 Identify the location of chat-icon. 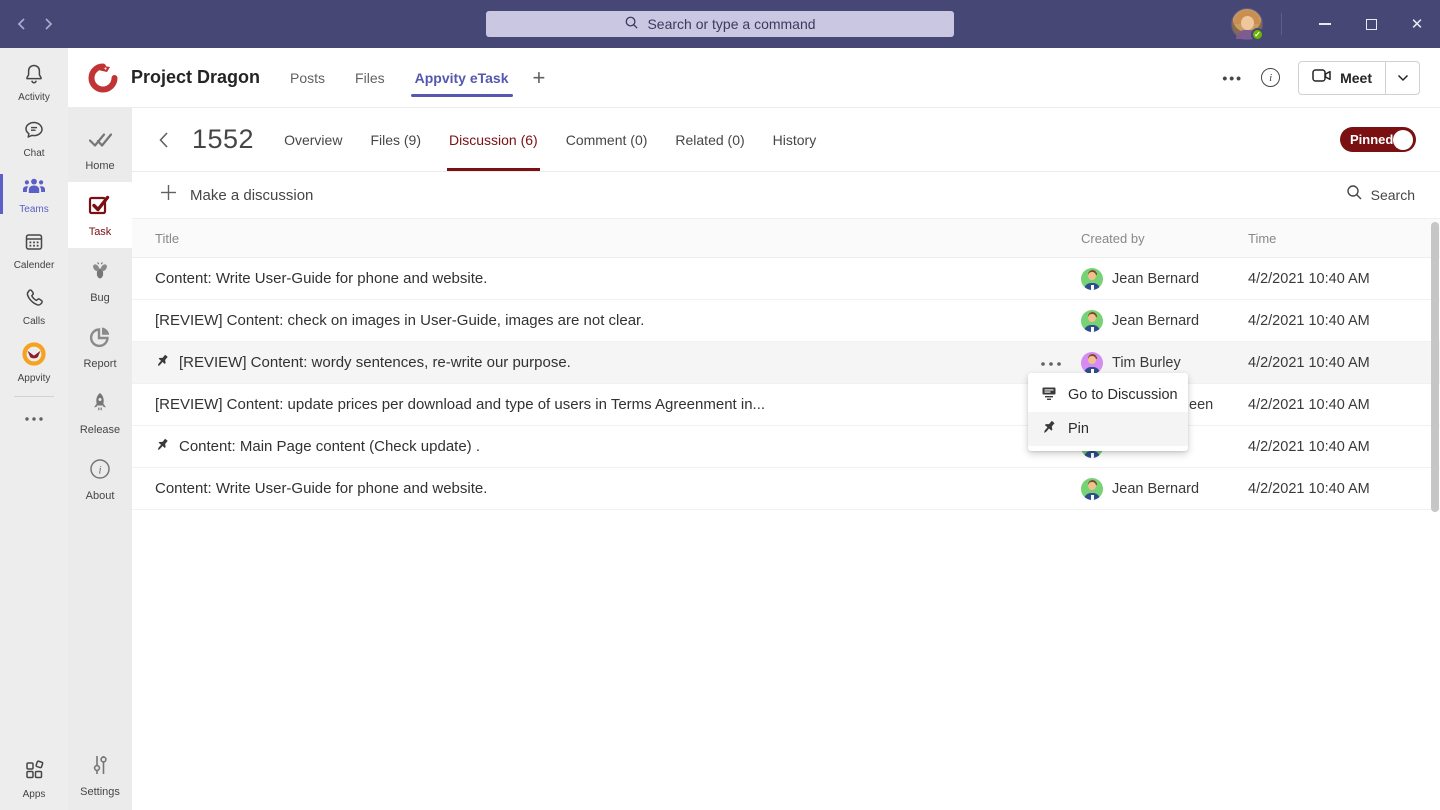
(34, 132).